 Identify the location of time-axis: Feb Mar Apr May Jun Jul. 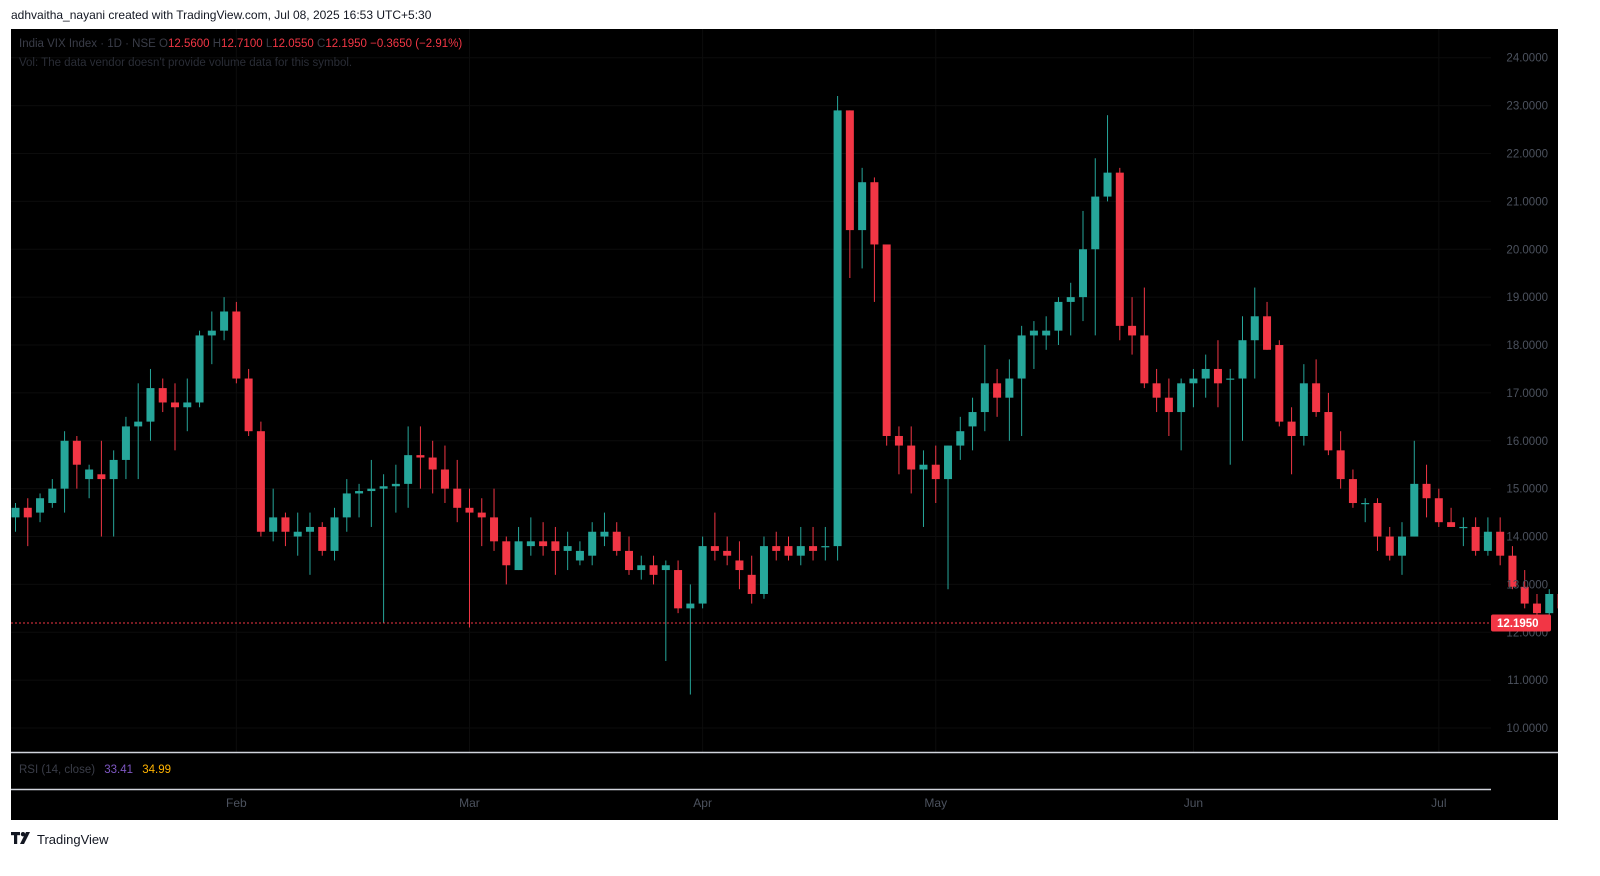
(836, 803).